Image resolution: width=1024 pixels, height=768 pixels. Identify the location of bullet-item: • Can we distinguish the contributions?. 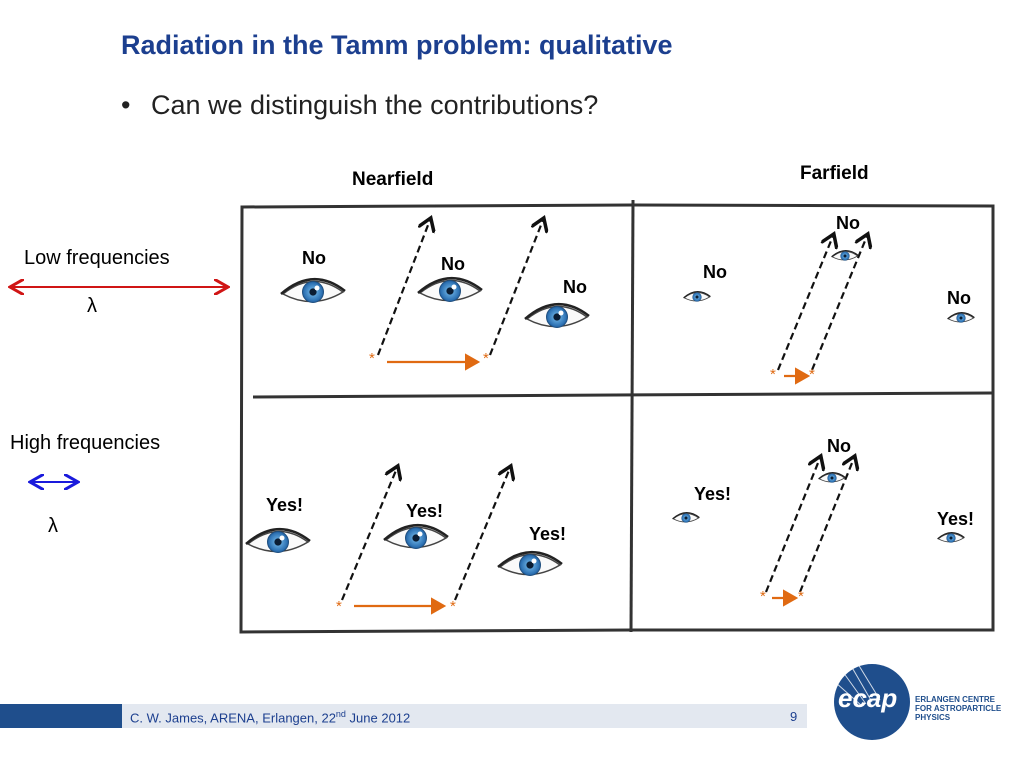
(359, 105).